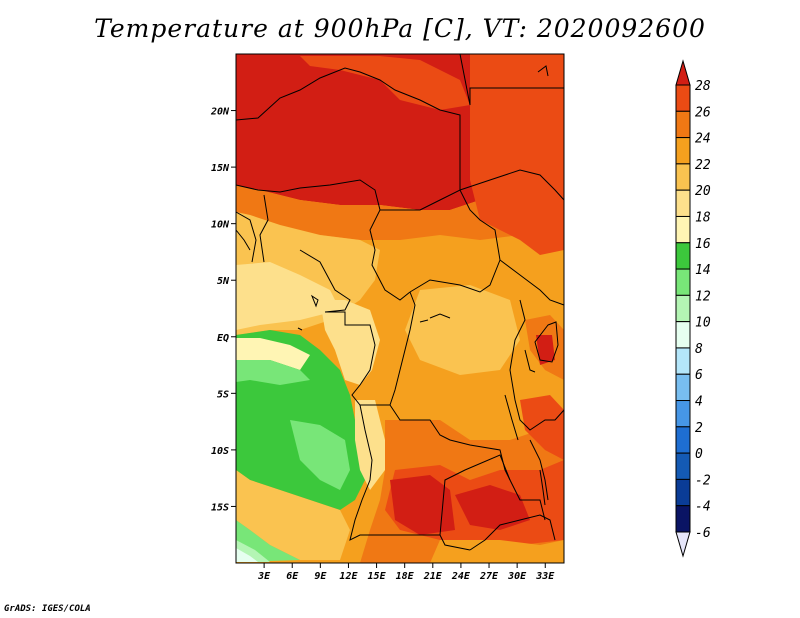 Image resolution: width=800 pixels, height=618 pixels. Describe the element at coordinates (220, 451) in the screenshot. I see `lat-tick-label: 10S` at that location.